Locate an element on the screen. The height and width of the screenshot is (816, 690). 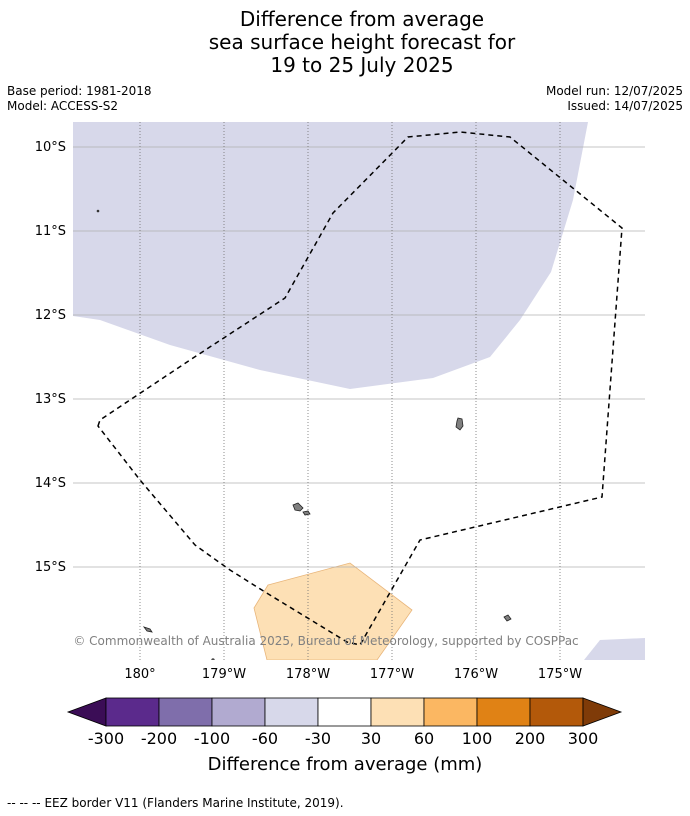
positive-anomaly-region is located at coordinates (333, 611).